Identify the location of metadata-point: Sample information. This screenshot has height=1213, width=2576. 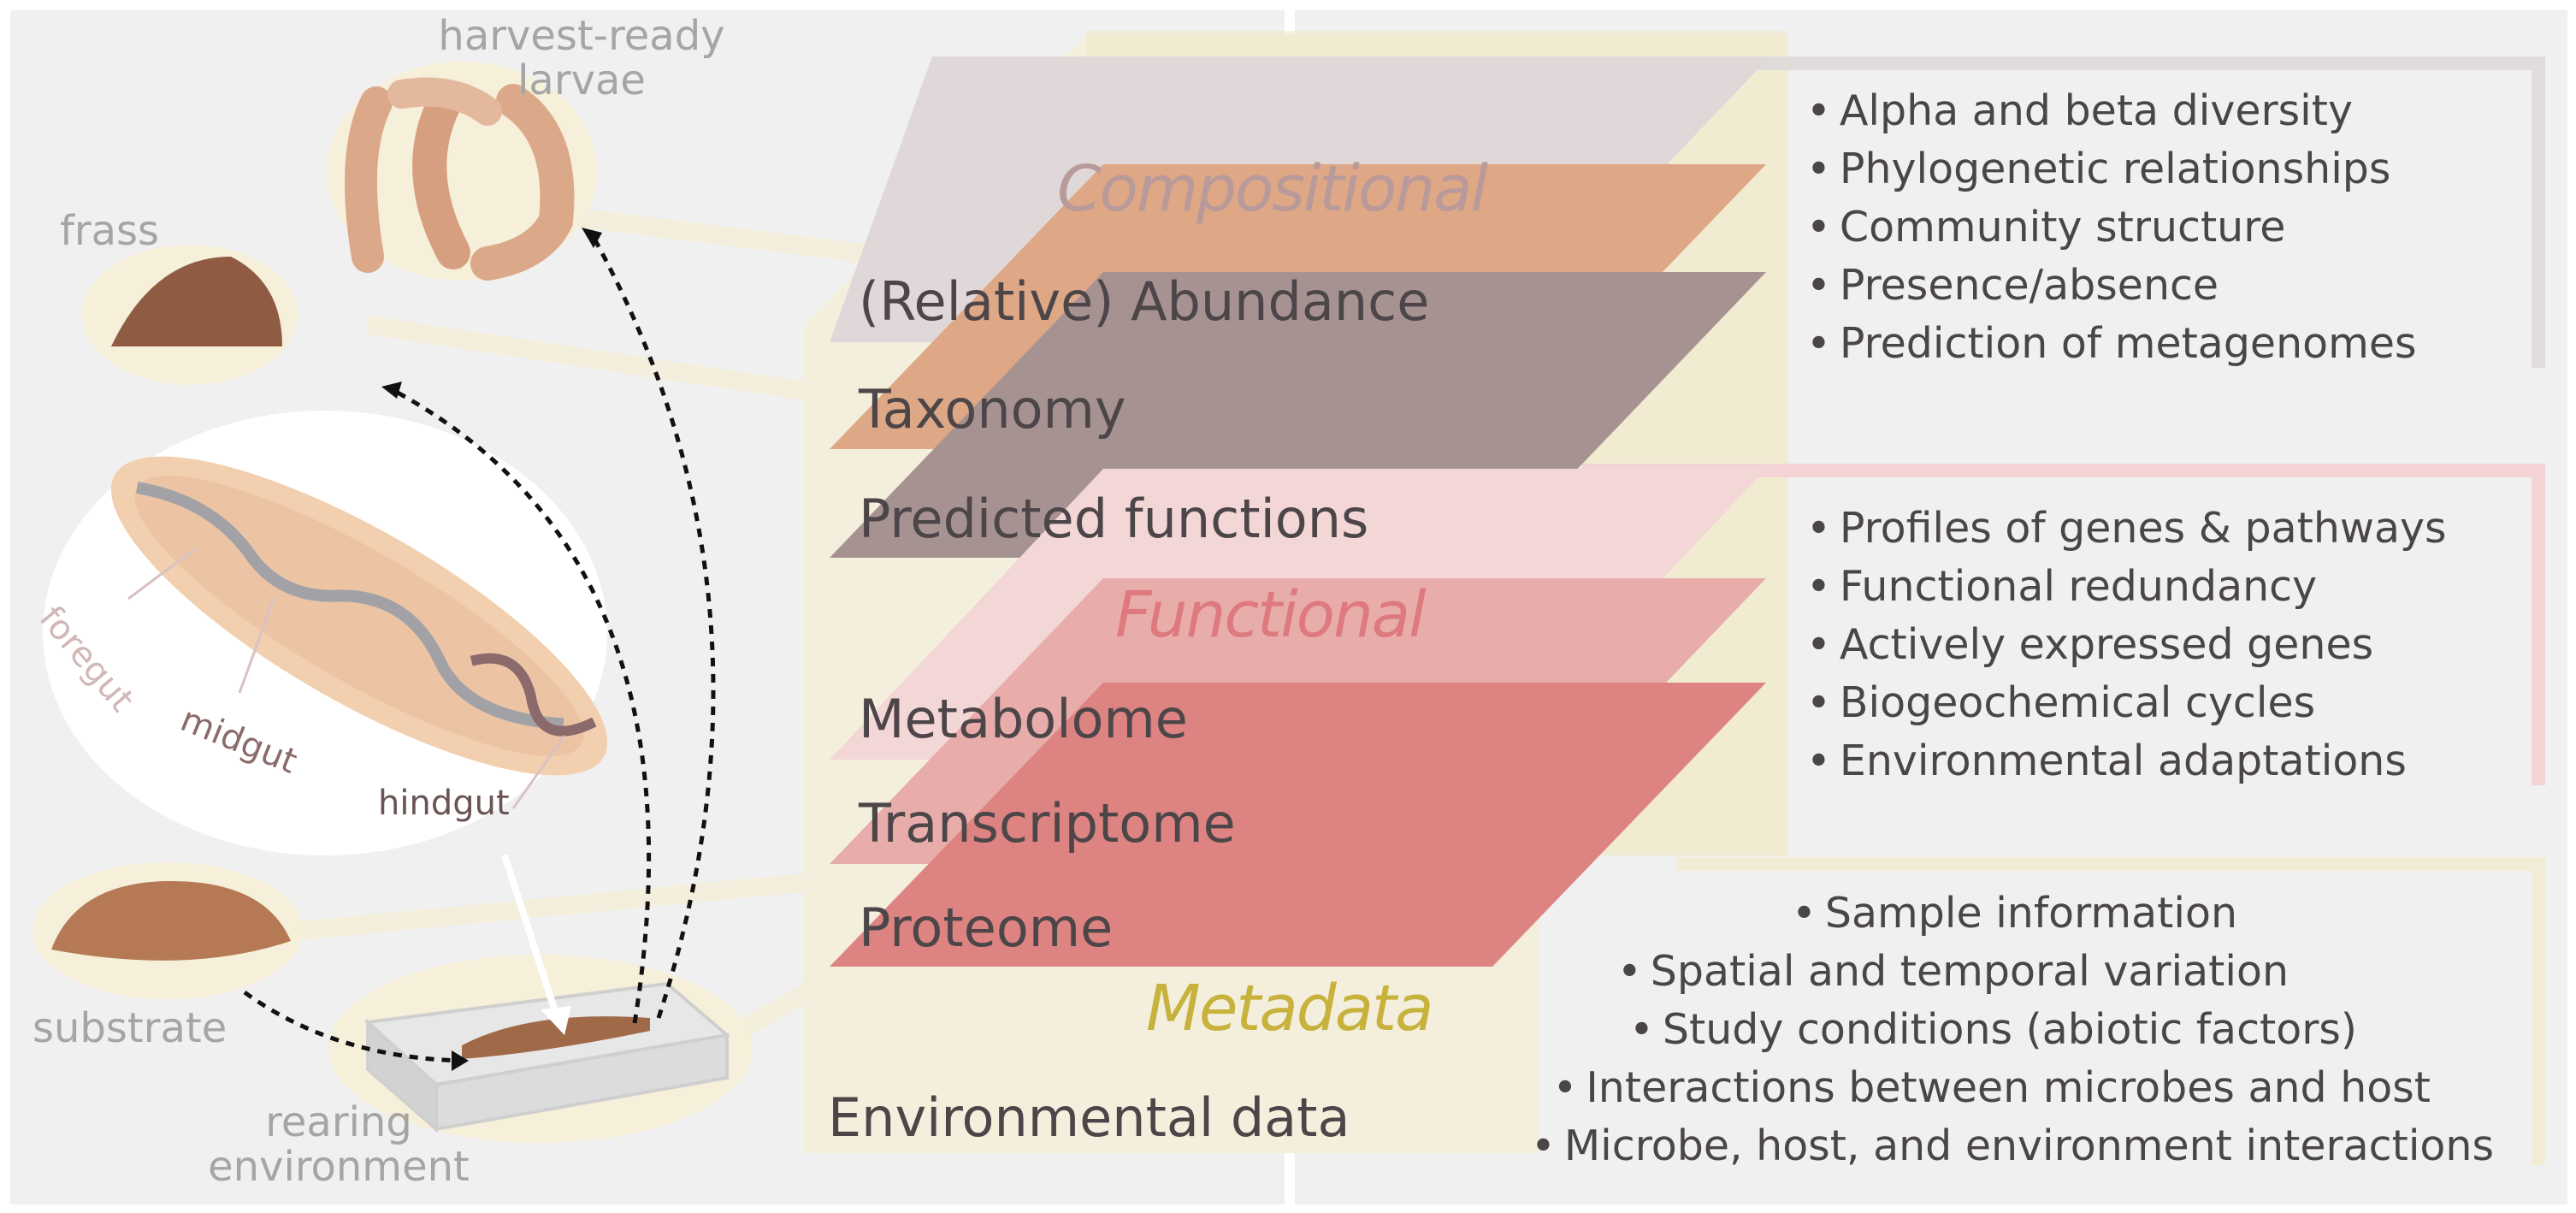
(2012, 914).